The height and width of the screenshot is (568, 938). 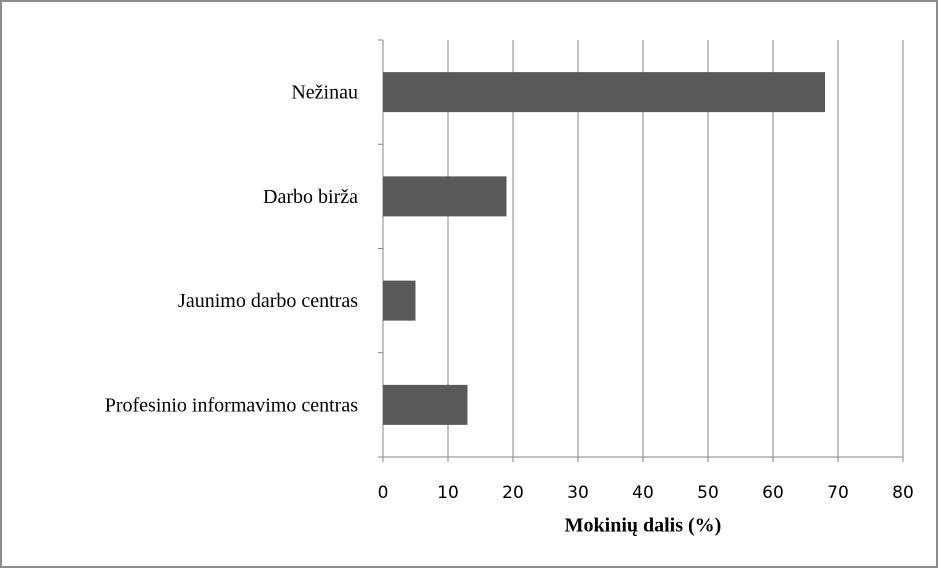 I want to click on x-tick-label: 60, so click(x=773, y=493).